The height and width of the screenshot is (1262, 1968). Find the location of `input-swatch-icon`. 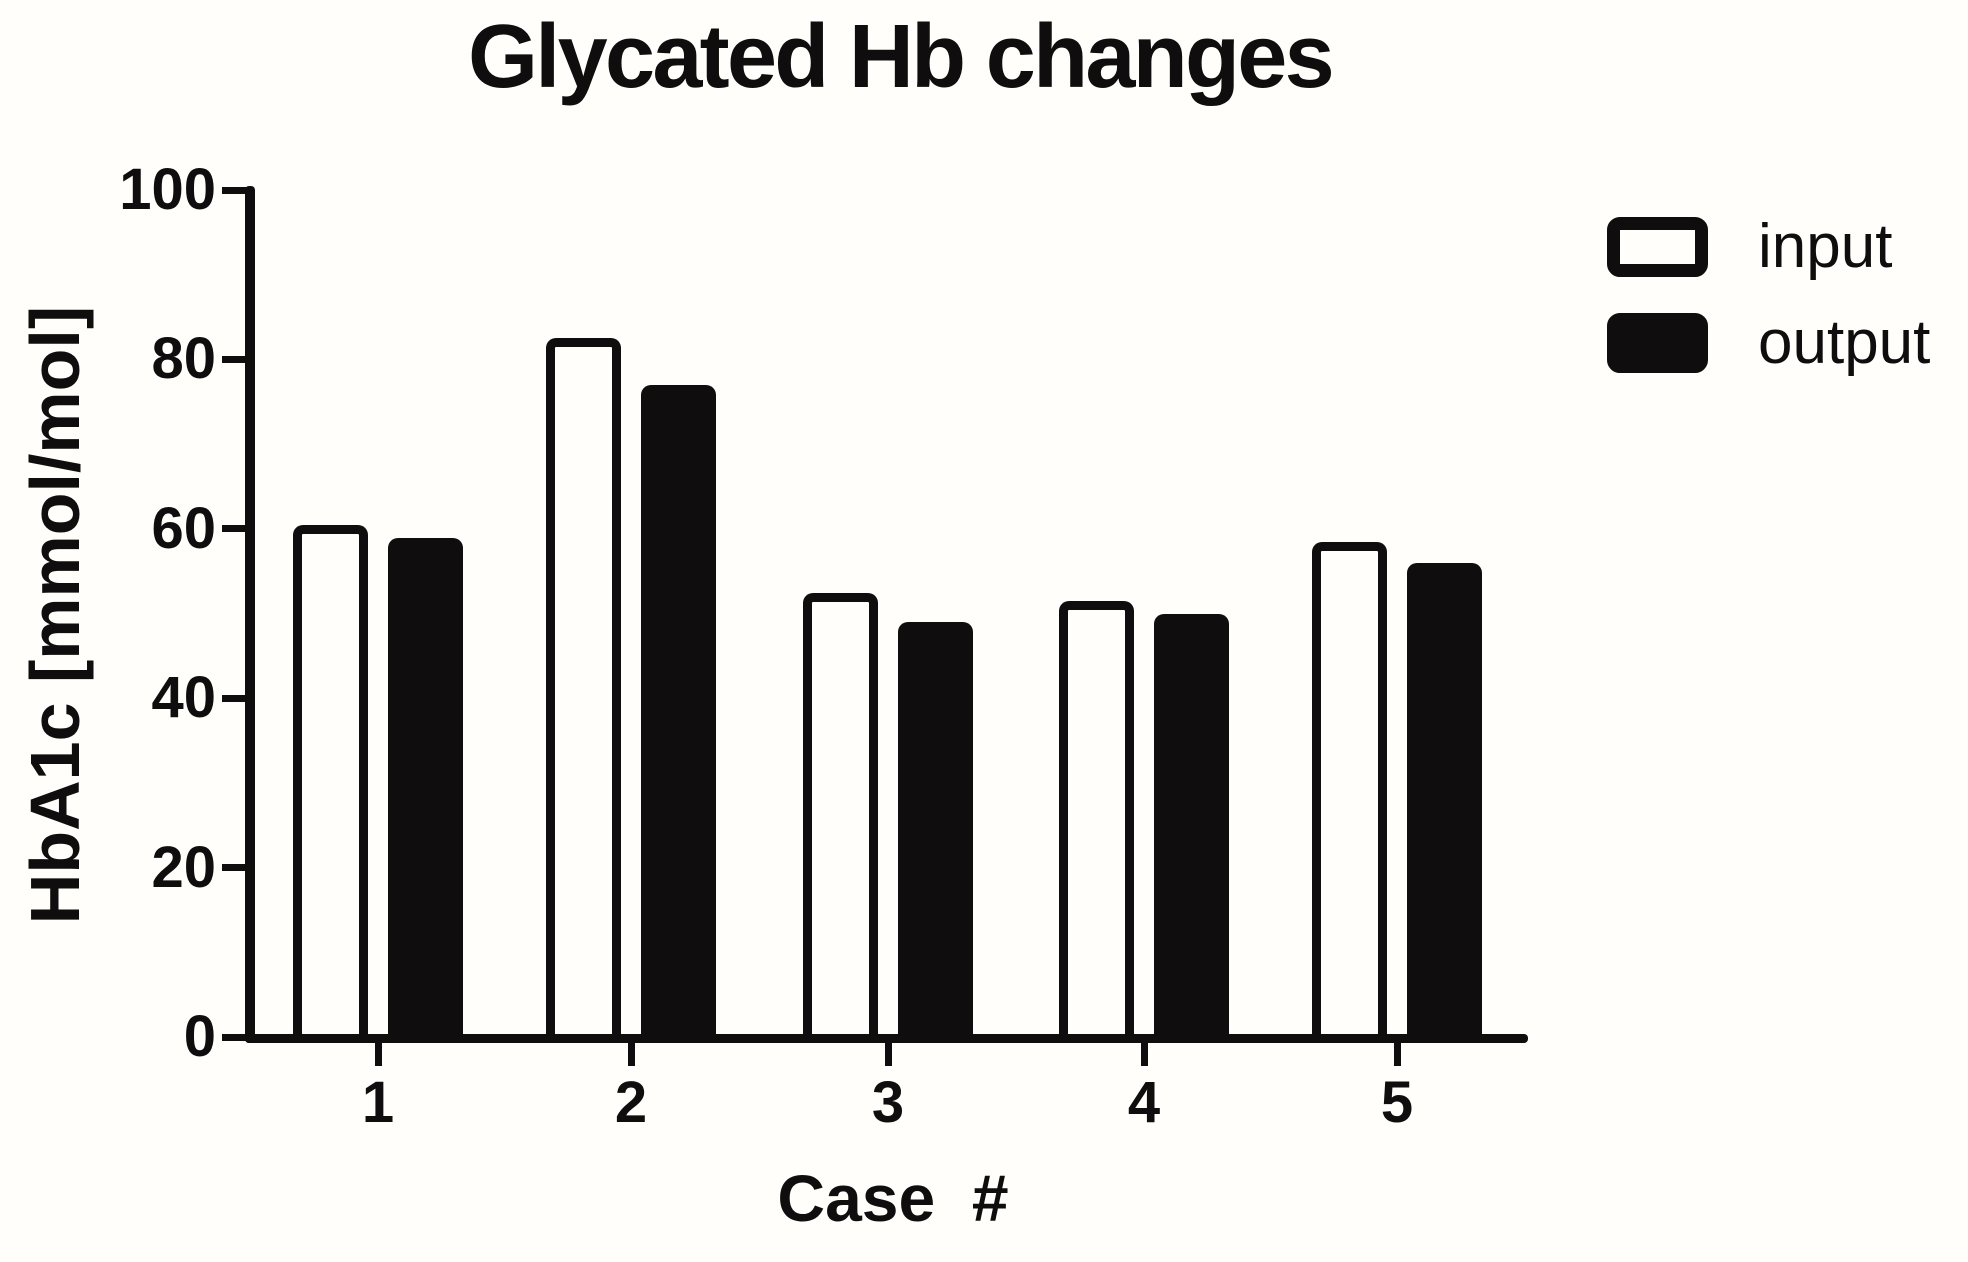

input-swatch-icon is located at coordinates (1657, 247).